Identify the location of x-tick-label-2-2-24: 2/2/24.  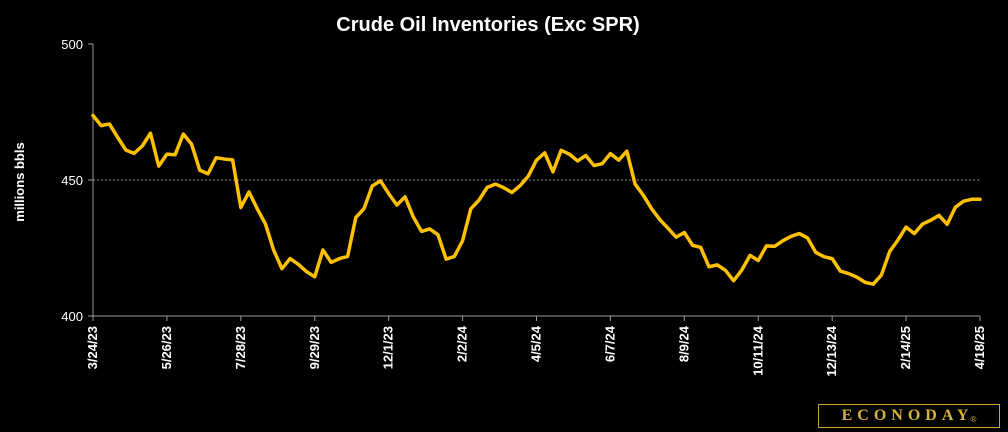
(462, 343).